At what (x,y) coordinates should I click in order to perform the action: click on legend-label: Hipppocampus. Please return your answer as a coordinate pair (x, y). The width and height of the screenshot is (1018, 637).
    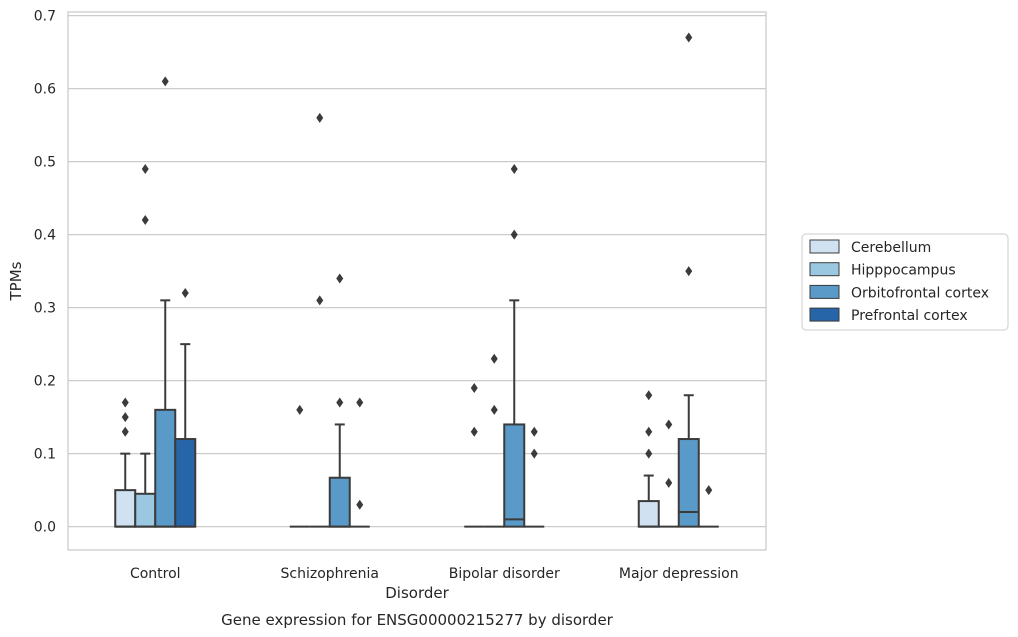
    Looking at the image, I should click on (903, 271).